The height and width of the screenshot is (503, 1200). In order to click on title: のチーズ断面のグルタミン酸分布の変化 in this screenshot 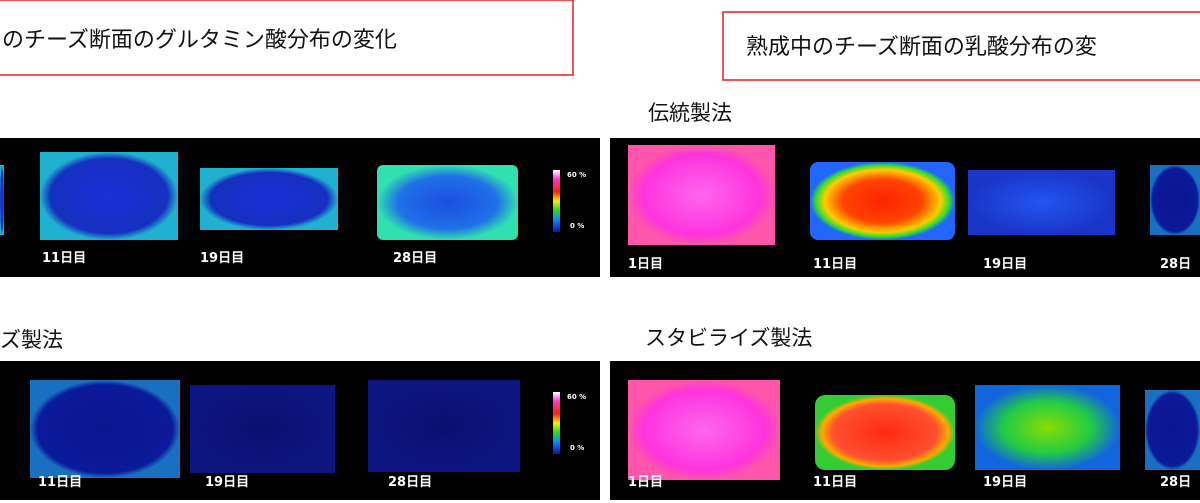, I will do `click(199, 40)`.